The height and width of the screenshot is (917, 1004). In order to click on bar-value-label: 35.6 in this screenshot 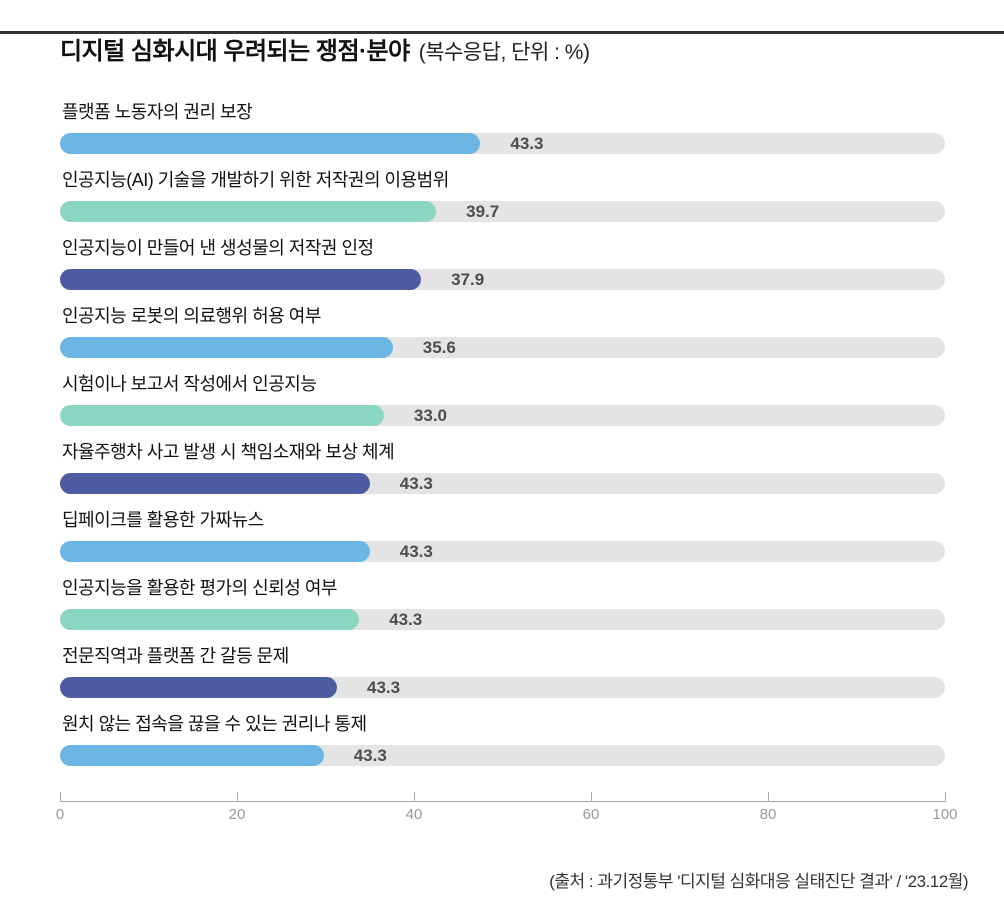, I will do `click(439, 347)`.